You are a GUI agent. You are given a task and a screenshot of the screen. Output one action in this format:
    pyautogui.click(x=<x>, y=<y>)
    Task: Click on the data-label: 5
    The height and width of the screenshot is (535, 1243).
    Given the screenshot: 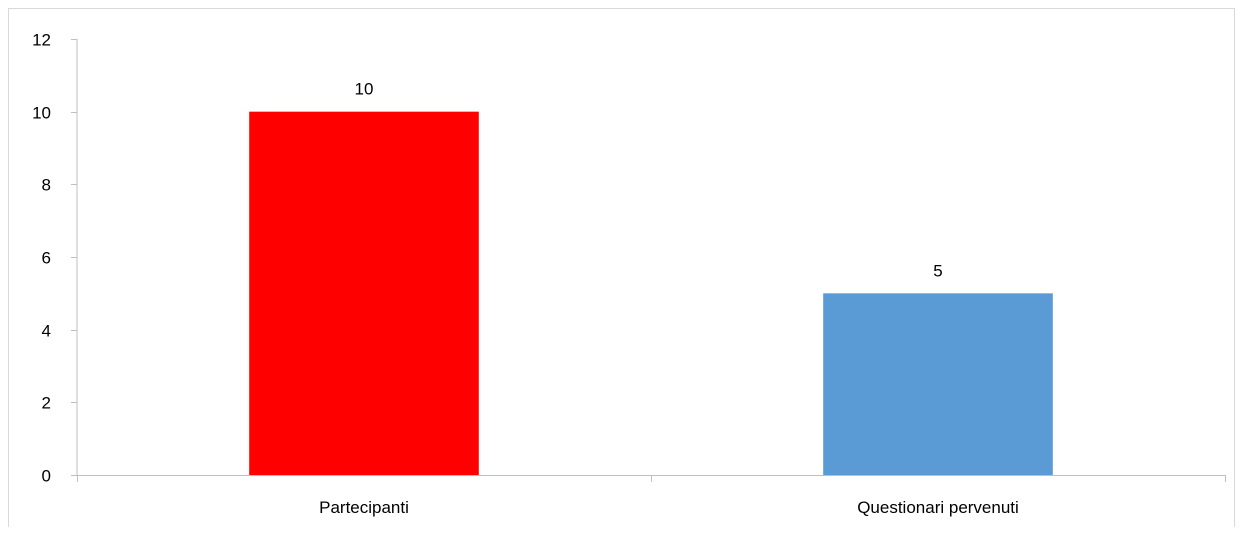 What is the action you would take?
    pyautogui.click(x=937, y=270)
    